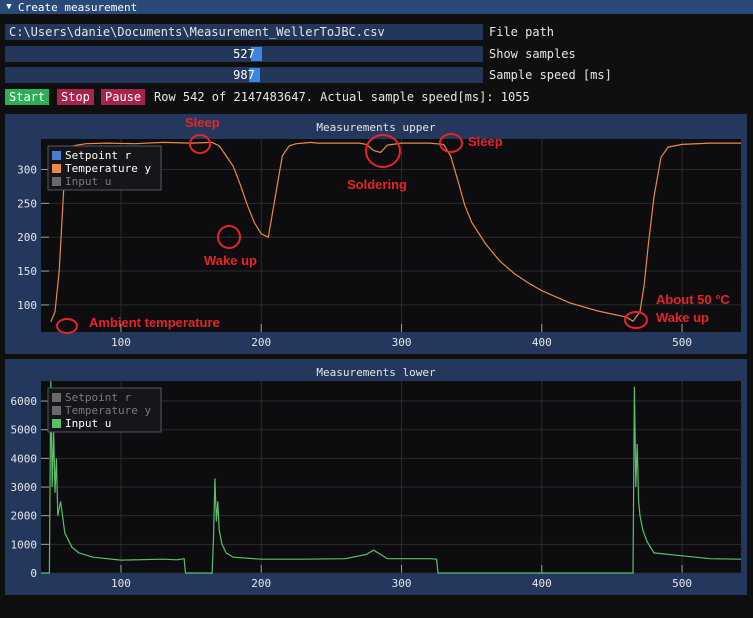  What do you see at coordinates (27, 203) in the screenshot?
I see `y-tick-label: 250` at bounding box center [27, 203].